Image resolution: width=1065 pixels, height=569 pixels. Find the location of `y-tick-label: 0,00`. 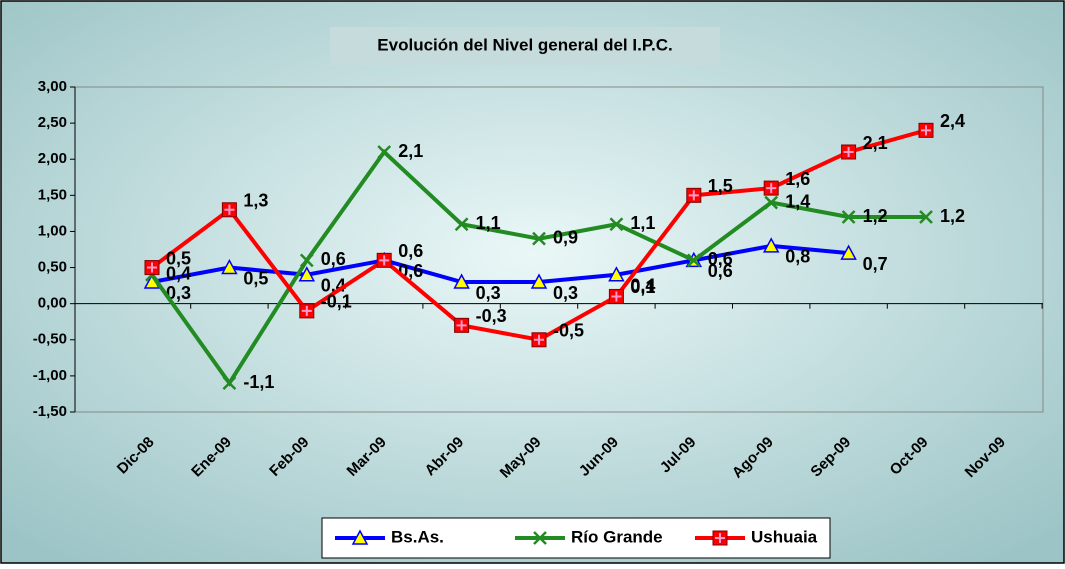

y-tick-label: 0,00 is located at coordinates (52, 303).